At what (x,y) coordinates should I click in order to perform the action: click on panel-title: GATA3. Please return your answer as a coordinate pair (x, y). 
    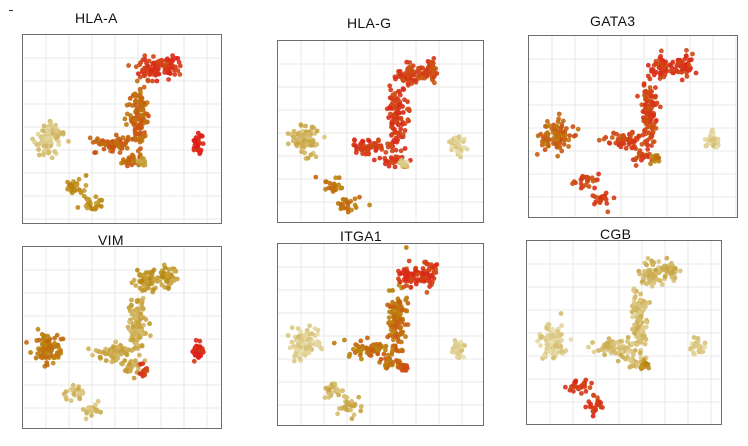
    Looking at the image, I should click on (613, 21).